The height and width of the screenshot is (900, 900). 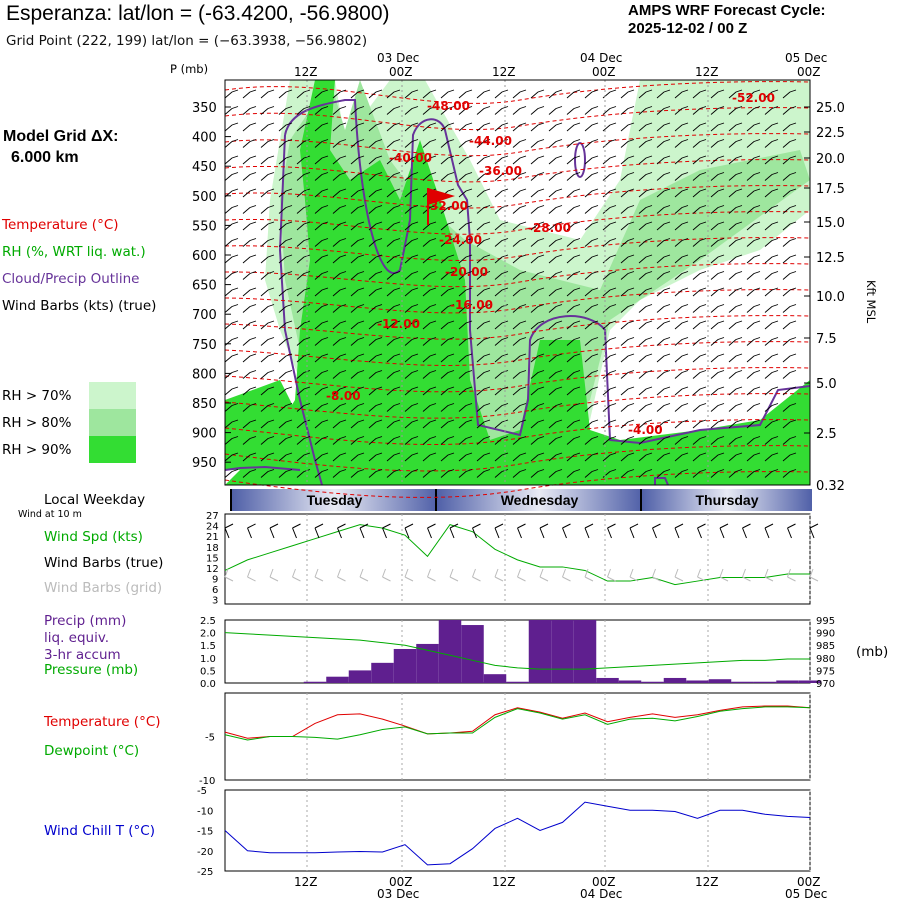 What do you see at coordinates (208, 634) in the screenshot?
I see `precip-tick: 2.0` at bounding box center [208, 634].